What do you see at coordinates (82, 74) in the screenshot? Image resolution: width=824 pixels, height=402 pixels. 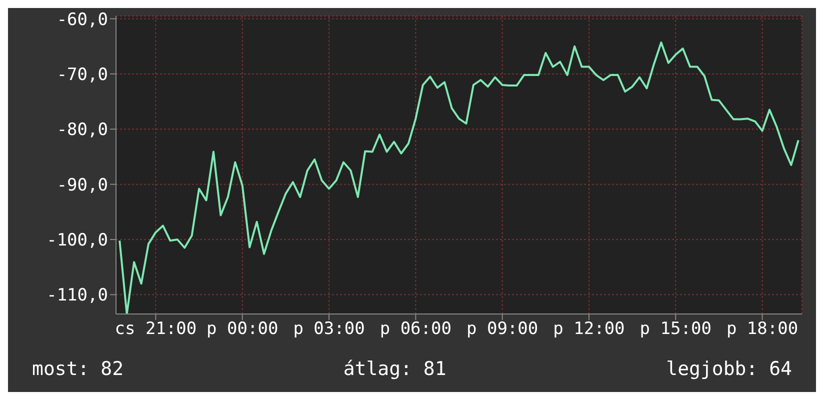 I see `y-tick-label: -70,0` at bounding box center [82, 74].